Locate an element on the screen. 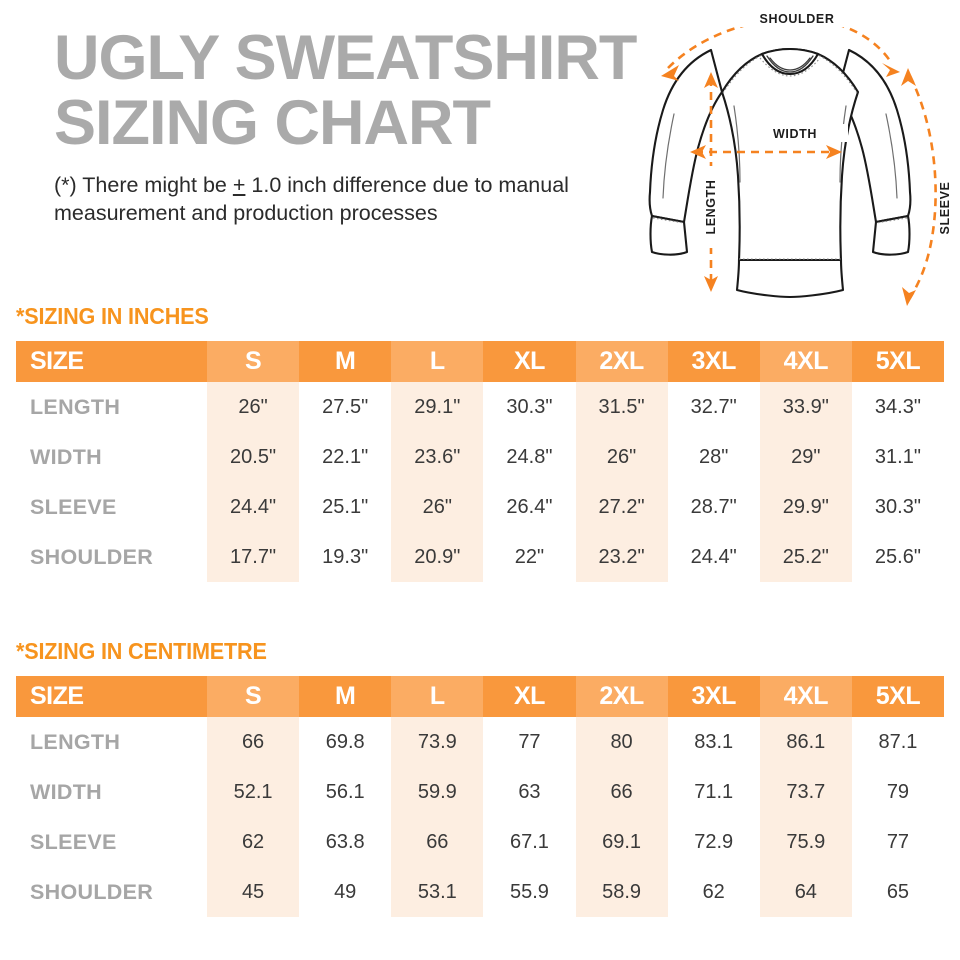 The image size is (960, 960). stitch-detail is located at coordinates (780, 157).